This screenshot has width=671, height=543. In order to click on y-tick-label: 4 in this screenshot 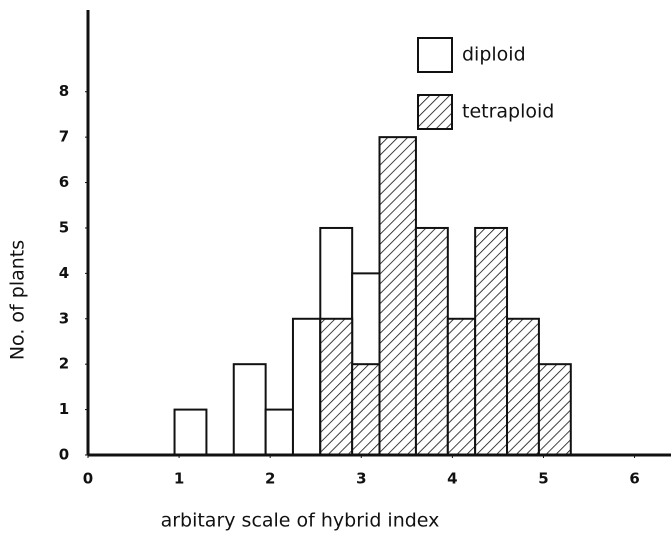, I will do `click(64, 273)`.